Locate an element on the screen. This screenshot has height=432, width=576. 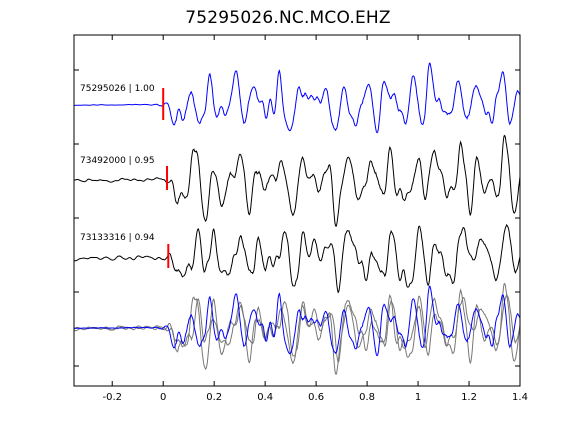
x-tick-label: 1 is located at coordinates (418, 397).